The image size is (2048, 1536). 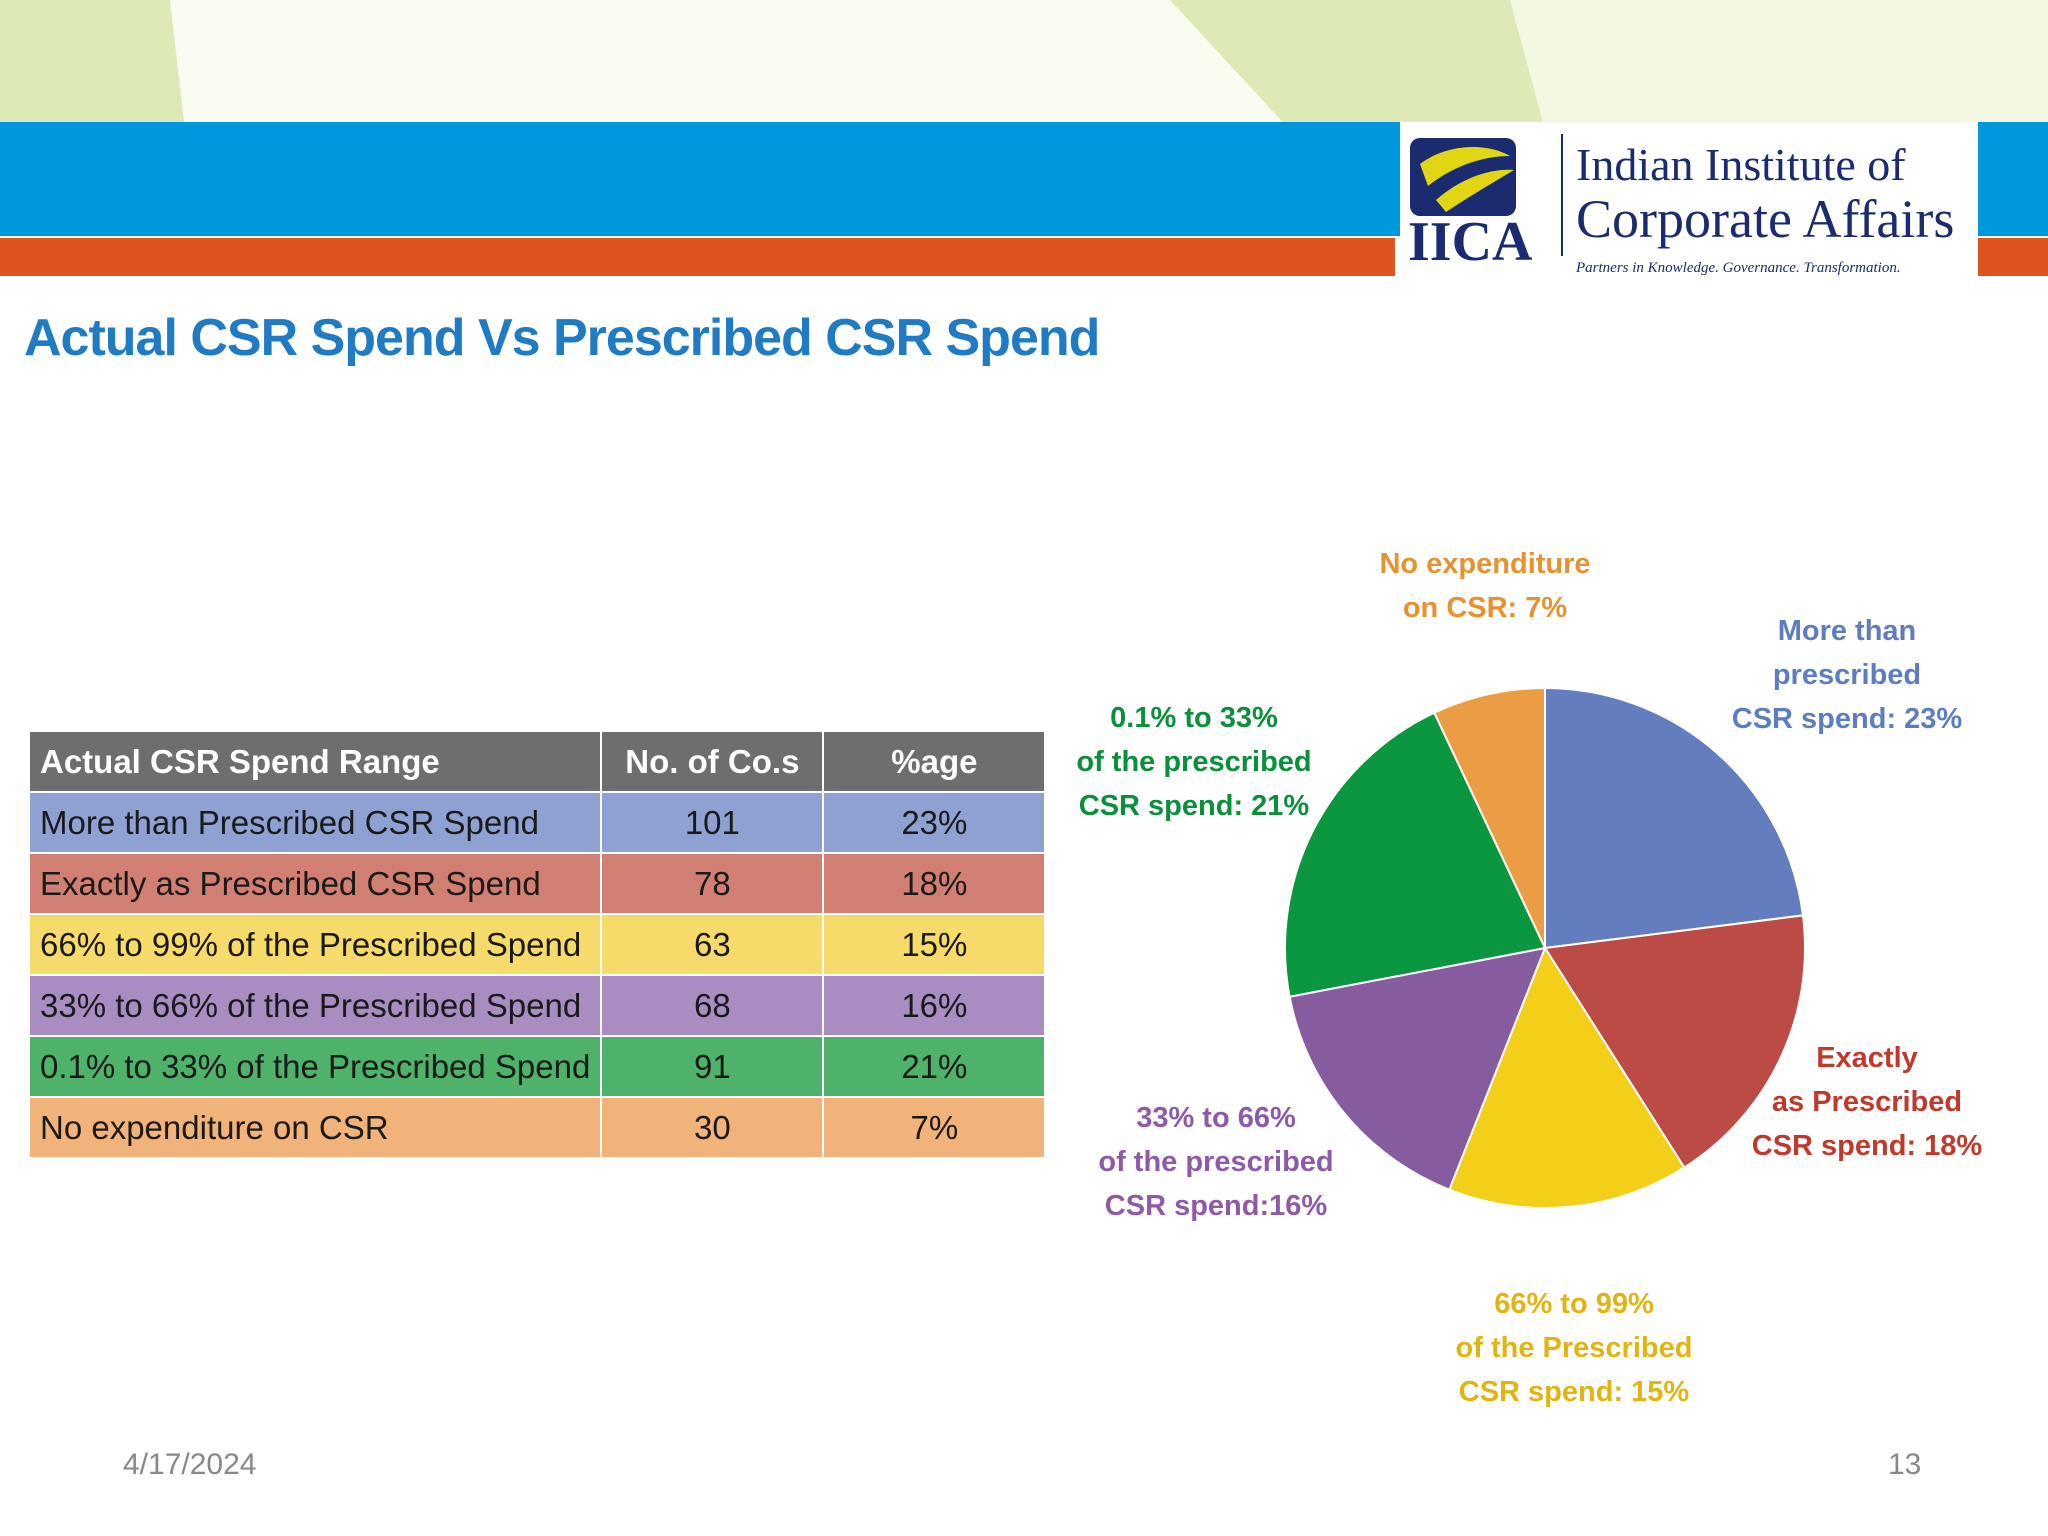 What do you see at coordinates (697, 257) in the screenshot?
I see `header-orange-band` at bounding box center [697, 257].